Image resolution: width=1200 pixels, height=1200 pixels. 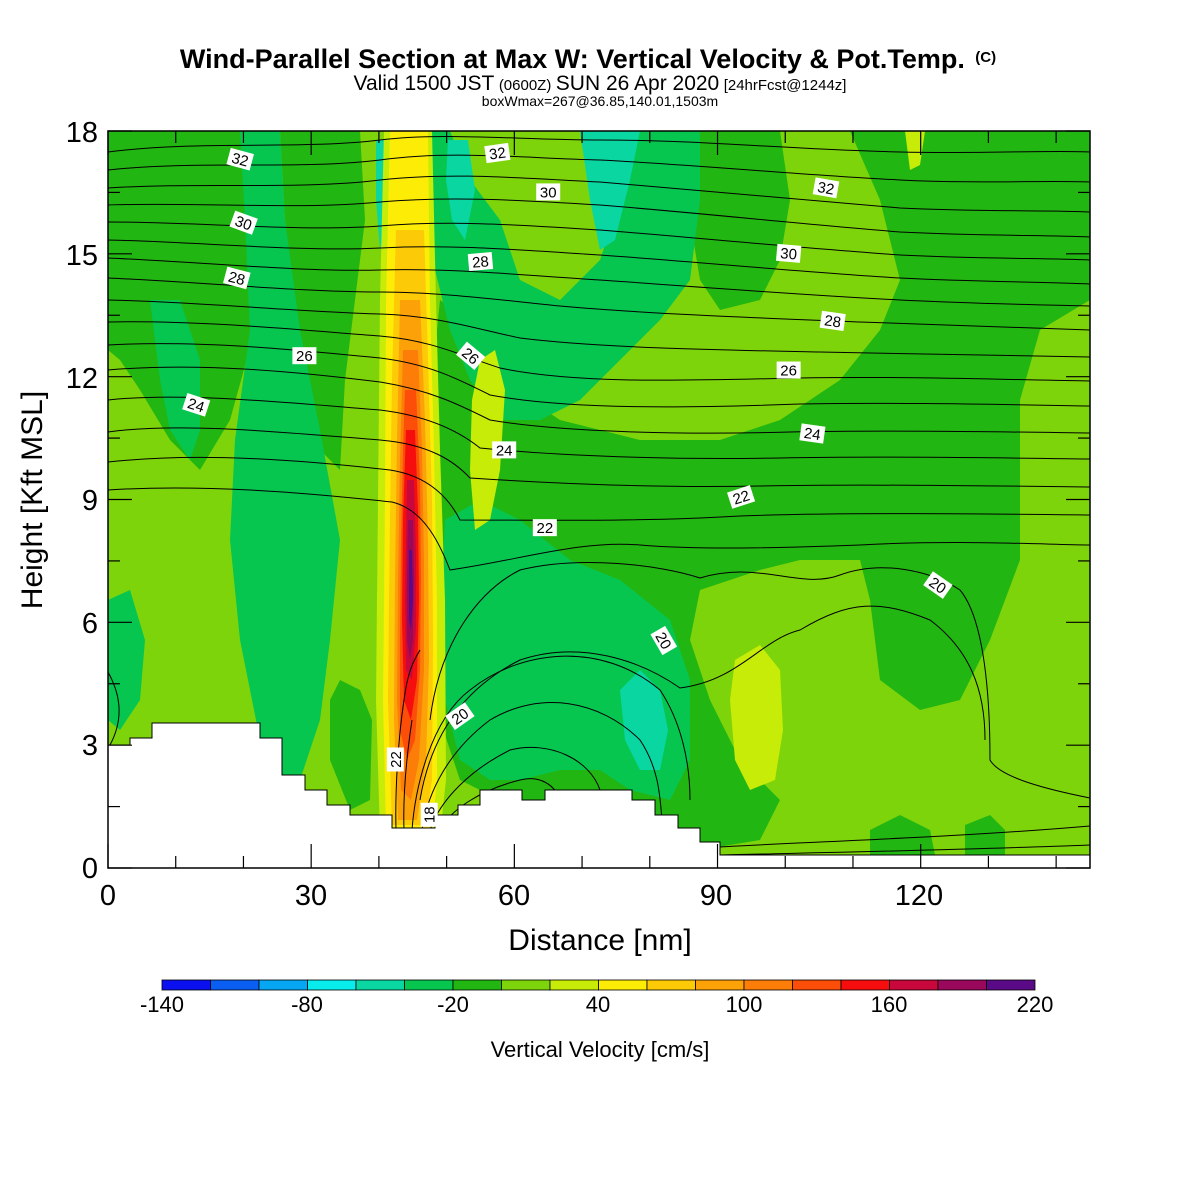 What do you see at coordinates (919, 896) in the screenshot?
I see `x-tick-120: 120` at bounding box center [919, 896].